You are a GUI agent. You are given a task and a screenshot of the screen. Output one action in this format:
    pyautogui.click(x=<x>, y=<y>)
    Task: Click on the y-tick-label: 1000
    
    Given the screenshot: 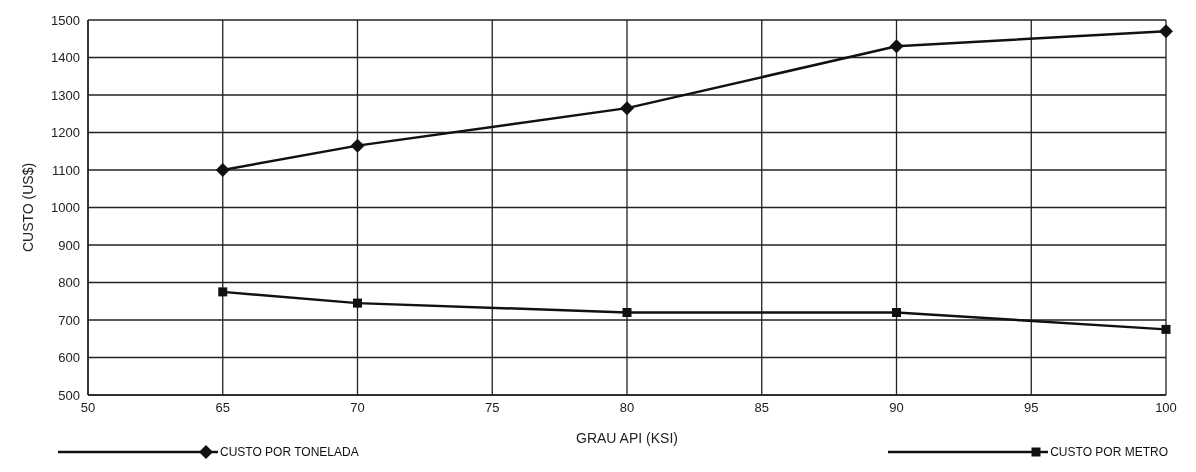 What is the action you would take?
    pyautogui.click(x=65, y=208)
    